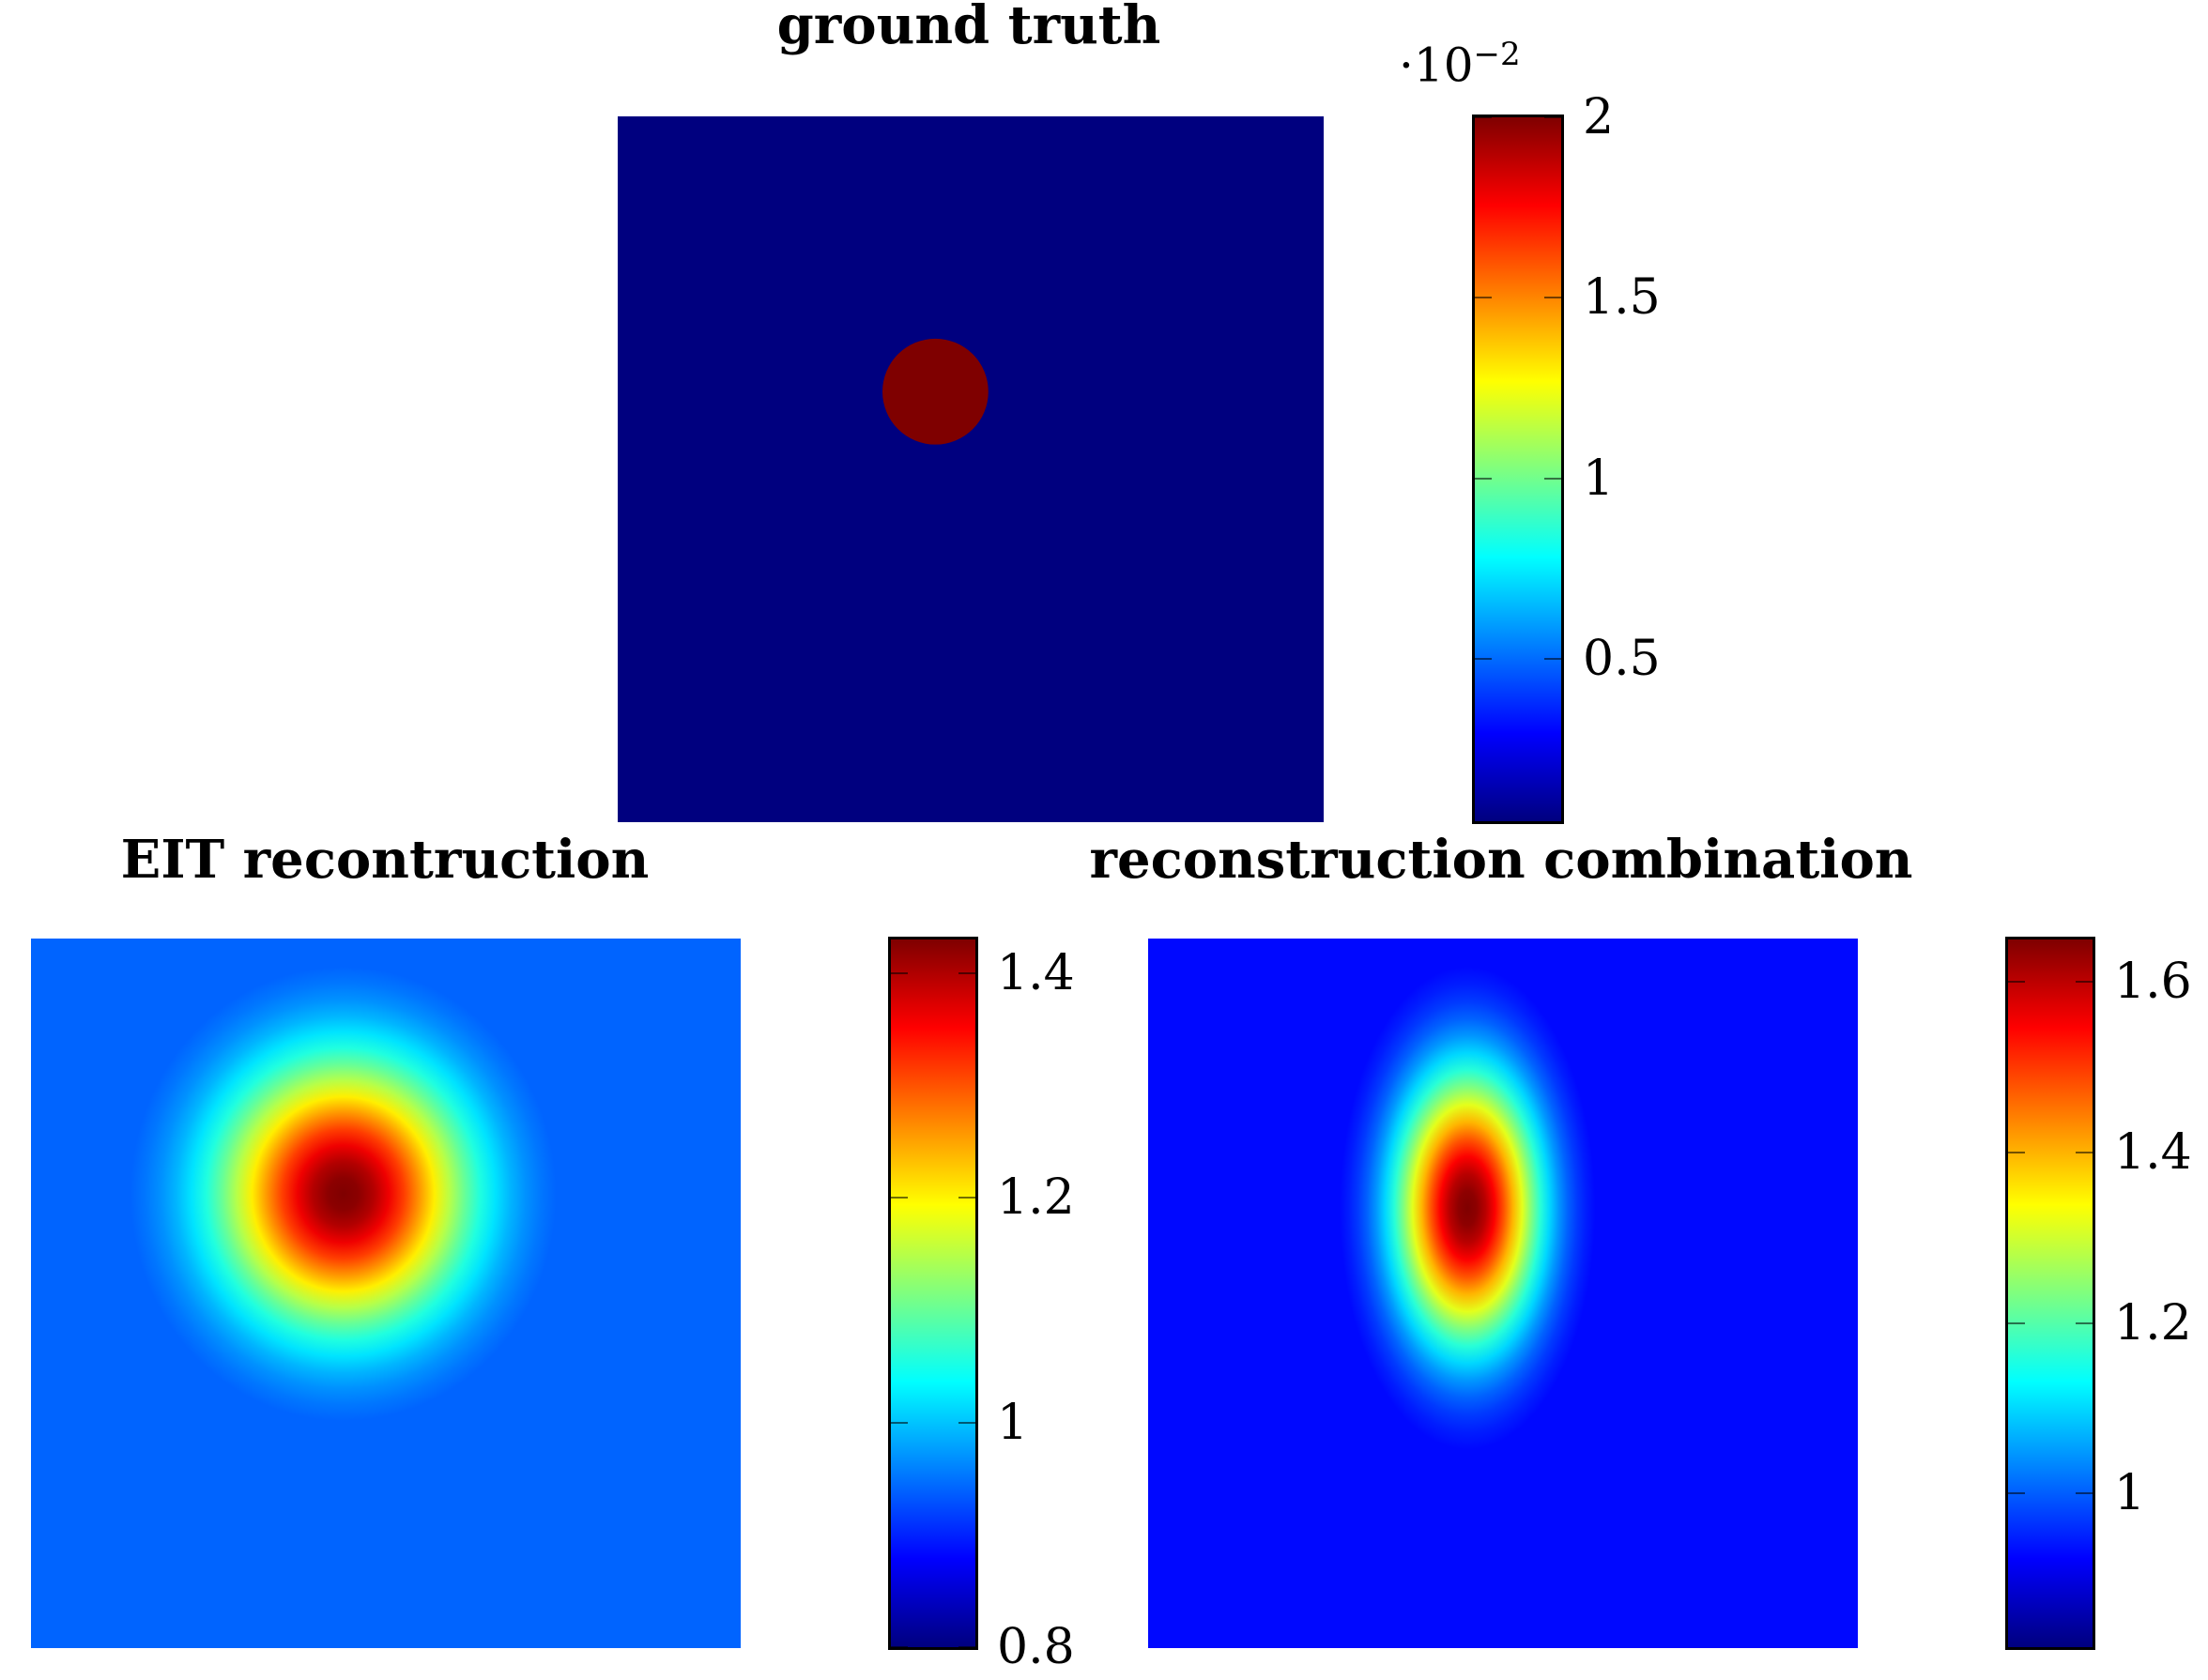  I want to click on colorbar-tick-label: 0.8, so click(1036, 1647).